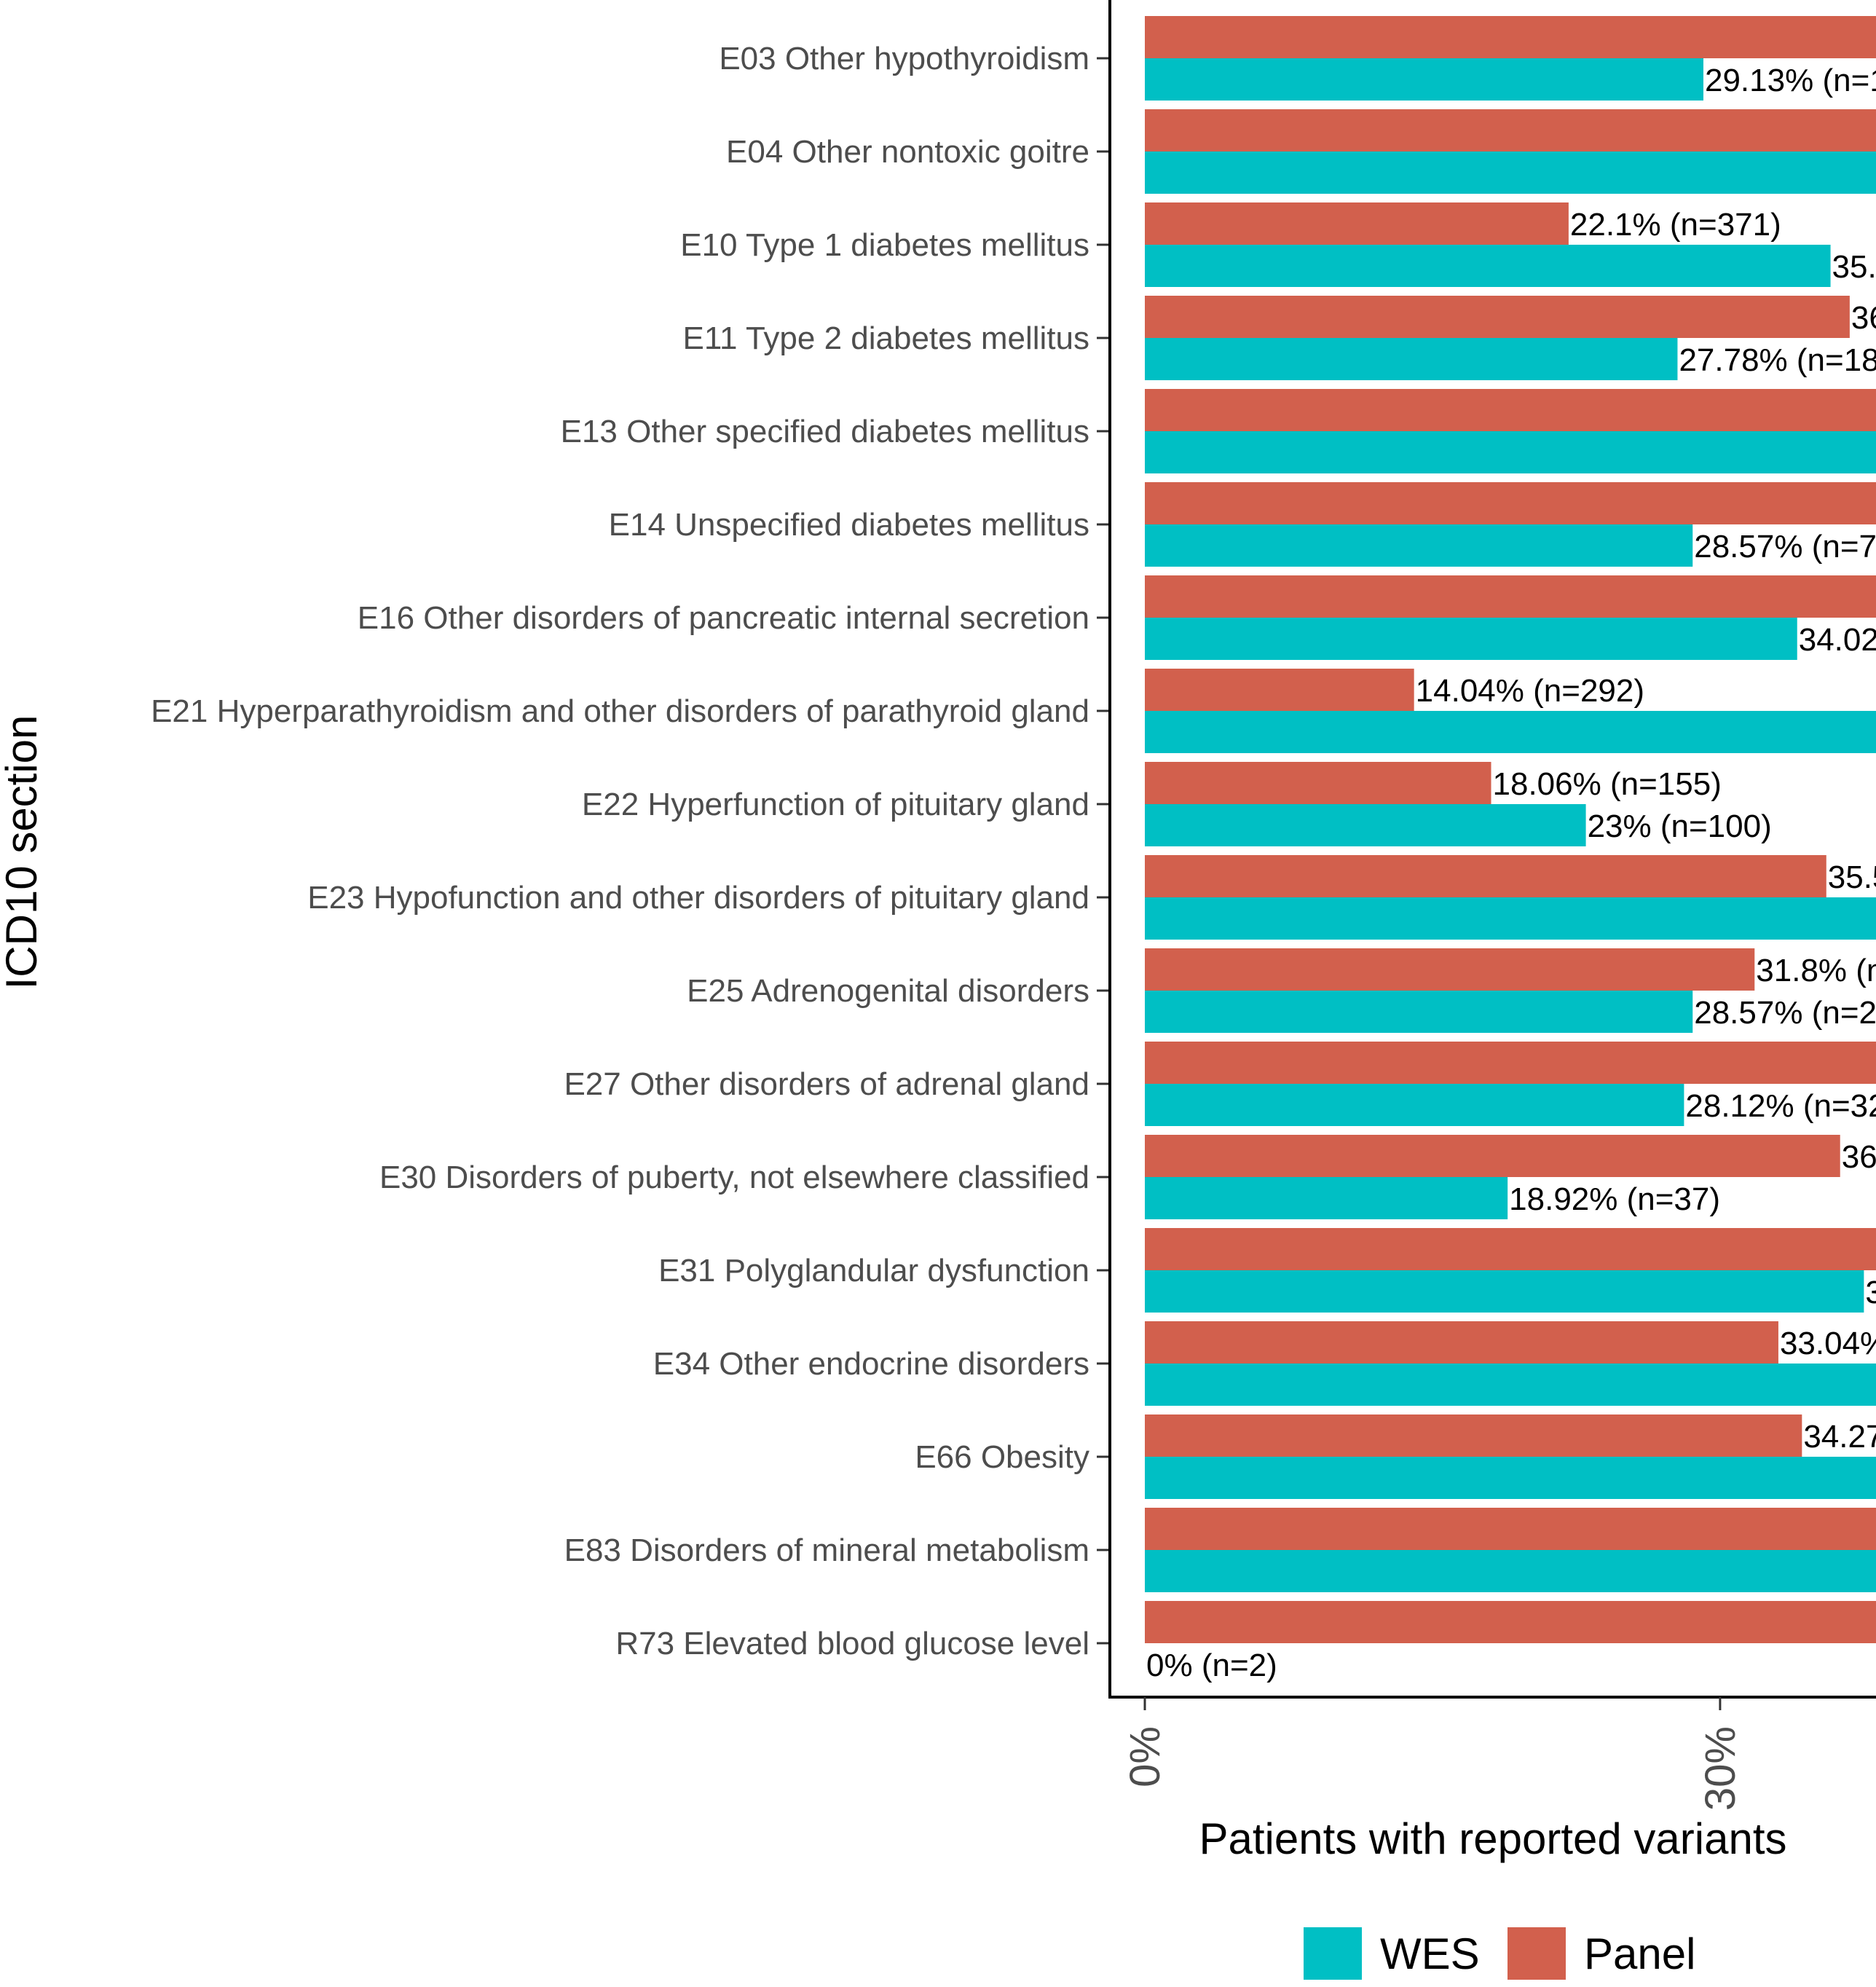 The height and width of the screenshot is (1987, 1876). Describe the element at coordinates (1837, 640) in the screenshot. I see `value-label-wes: 34.02% (n=97)` at that location.